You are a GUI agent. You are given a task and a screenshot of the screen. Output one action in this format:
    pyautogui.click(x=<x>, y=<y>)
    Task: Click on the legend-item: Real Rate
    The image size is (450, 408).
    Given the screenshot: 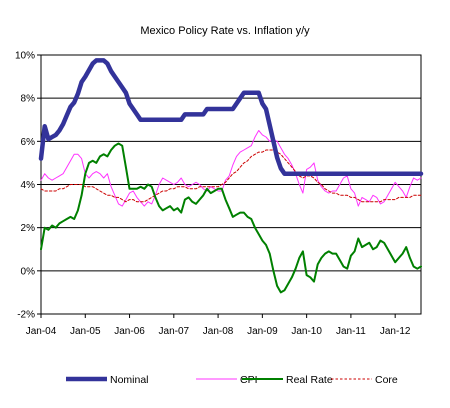 What is the action you would take?
    pyautogui.click(x=287, y=380)
    